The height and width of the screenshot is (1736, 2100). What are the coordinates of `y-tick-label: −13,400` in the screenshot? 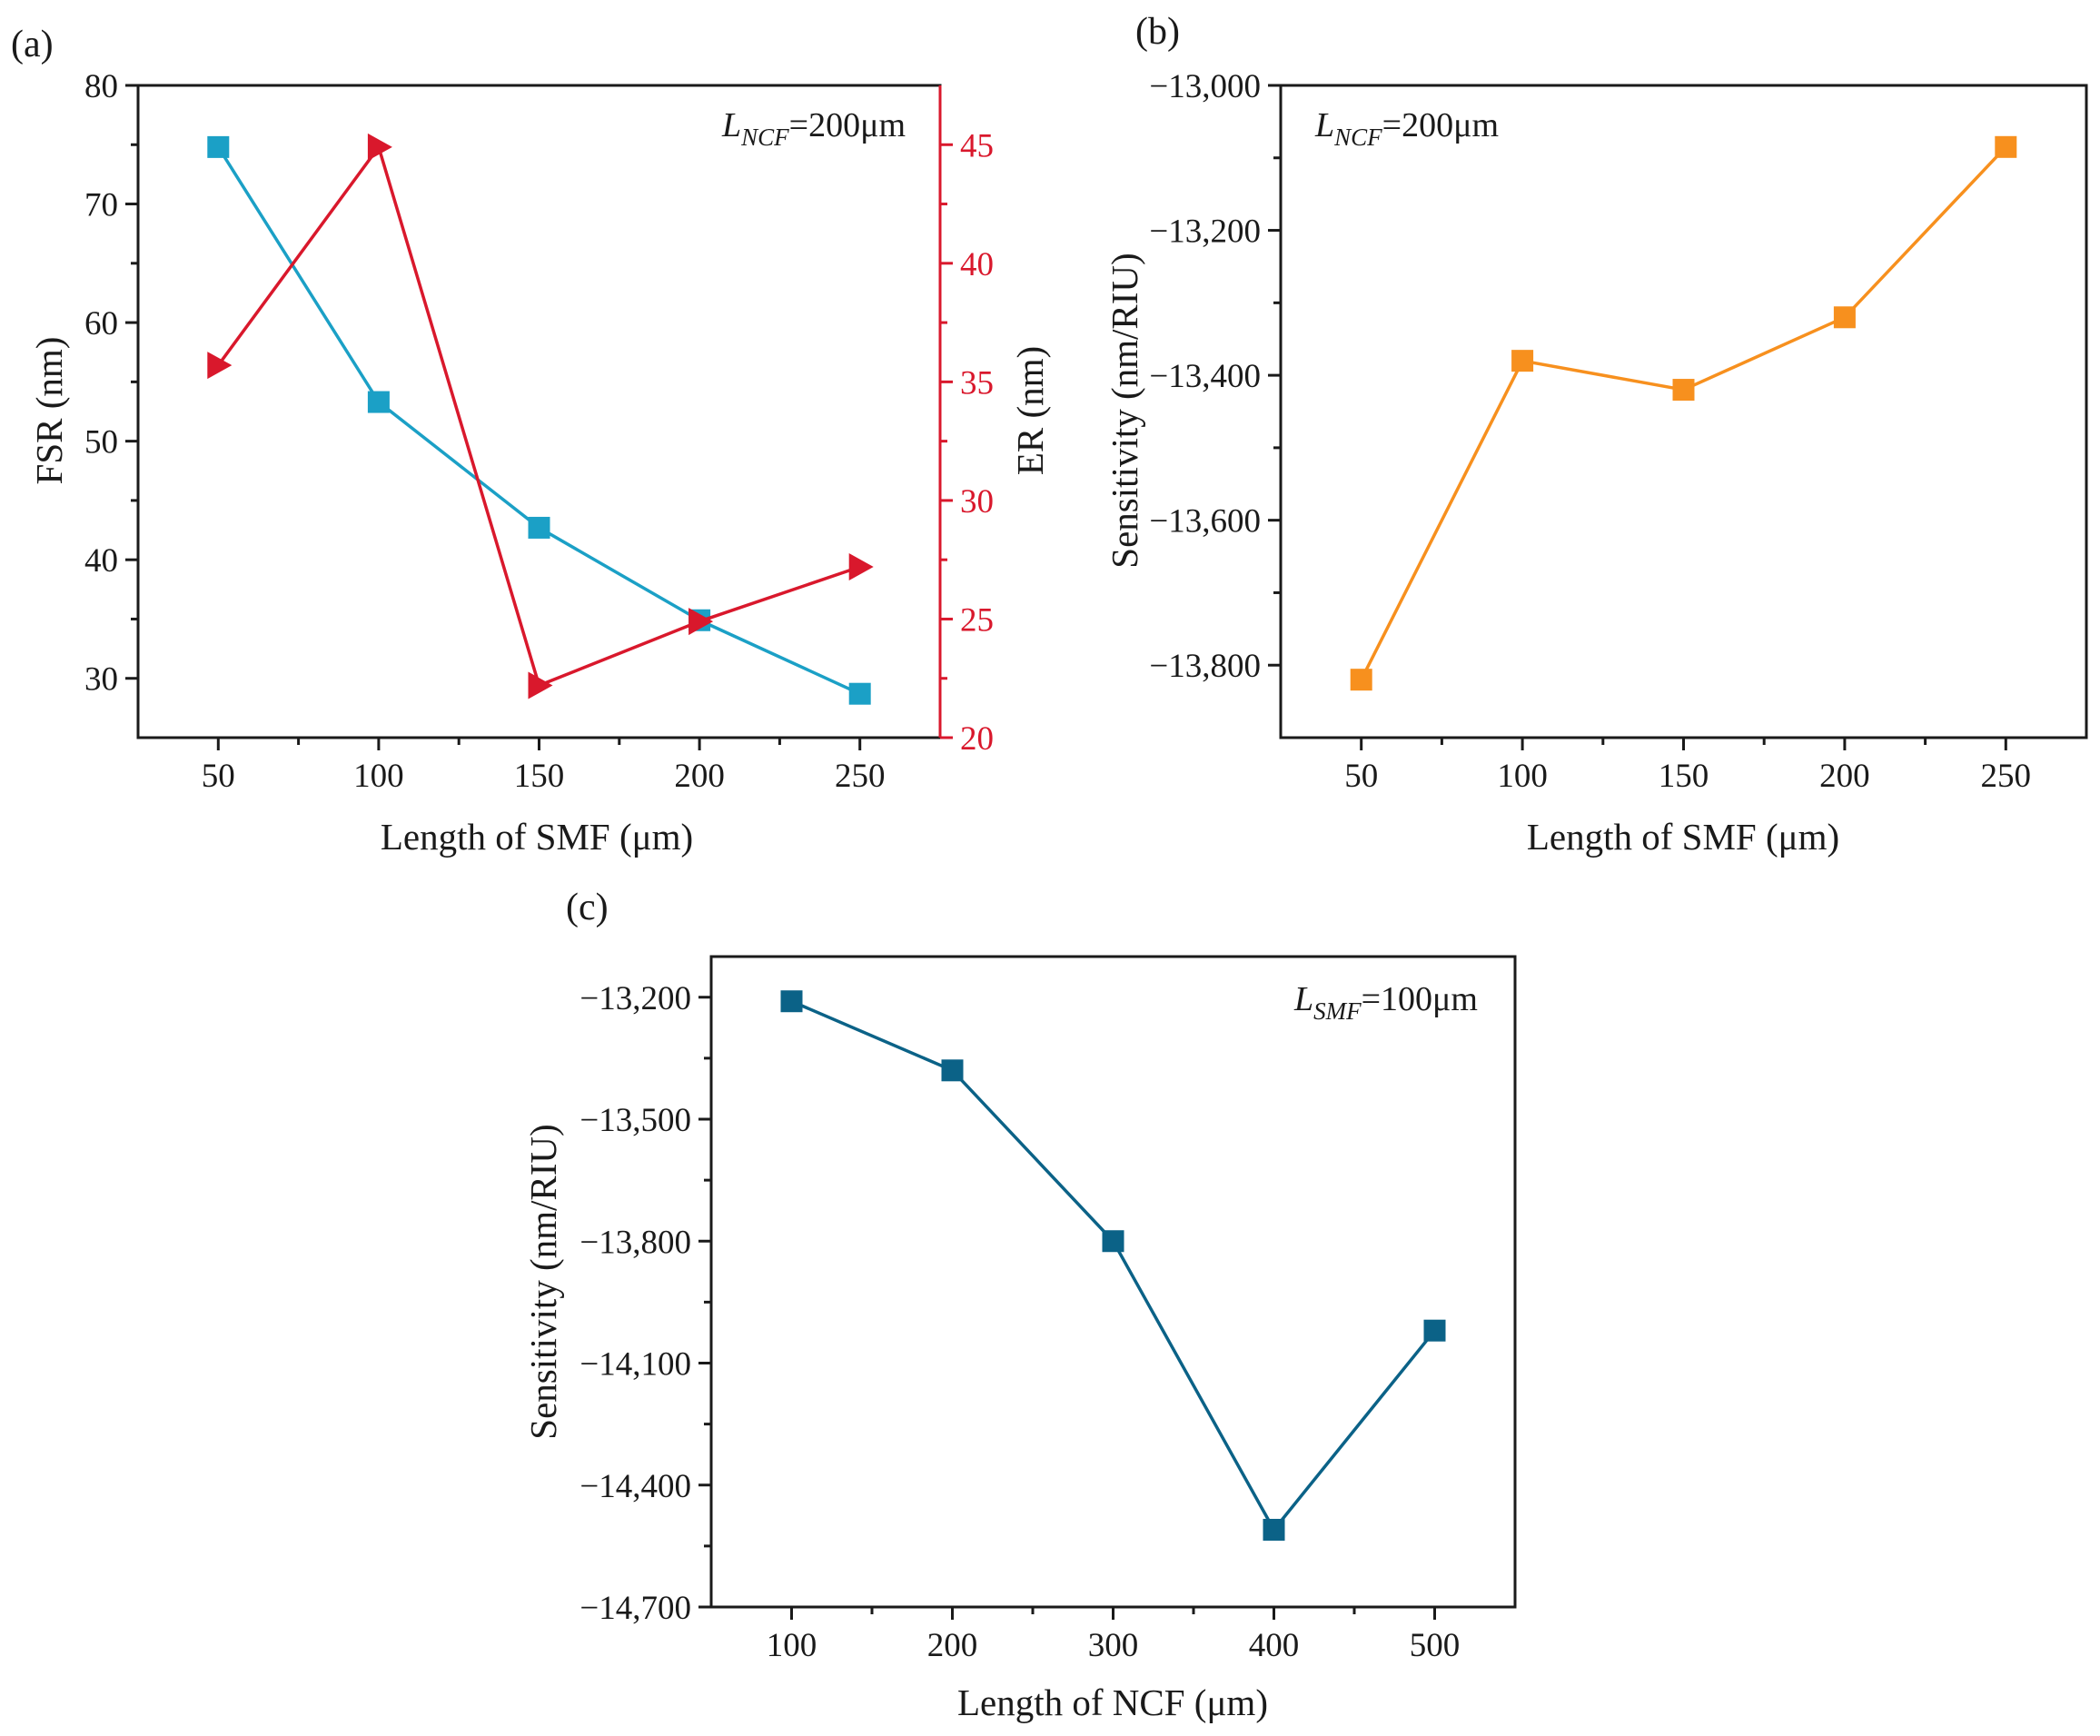 It's located at (1205, 376).